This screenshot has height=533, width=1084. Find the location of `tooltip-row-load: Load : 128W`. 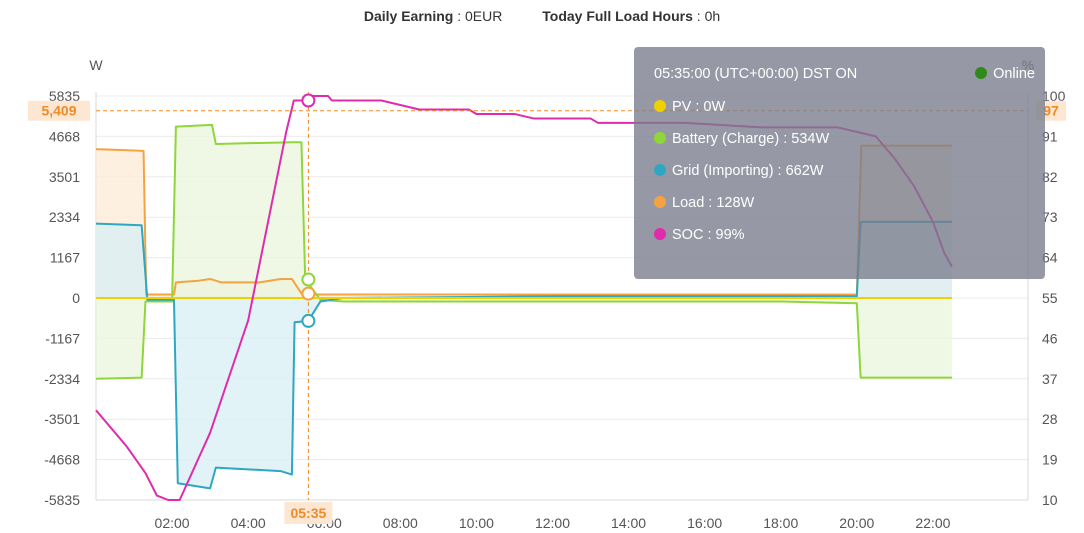

tooltip-row-load: Load : 128W is located at coordinates (704, 203).